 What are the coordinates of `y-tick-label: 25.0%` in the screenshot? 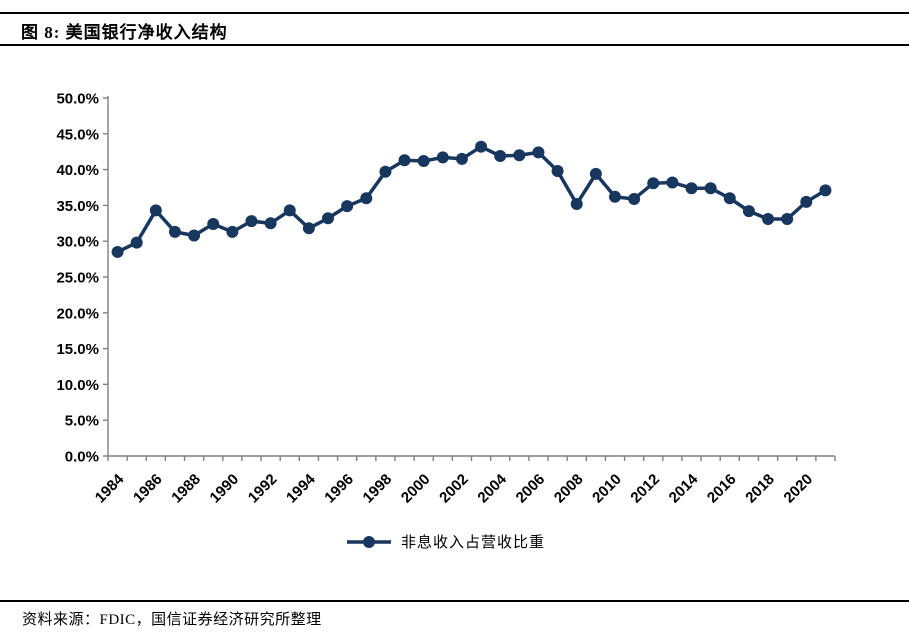 It's located at (77, 278).